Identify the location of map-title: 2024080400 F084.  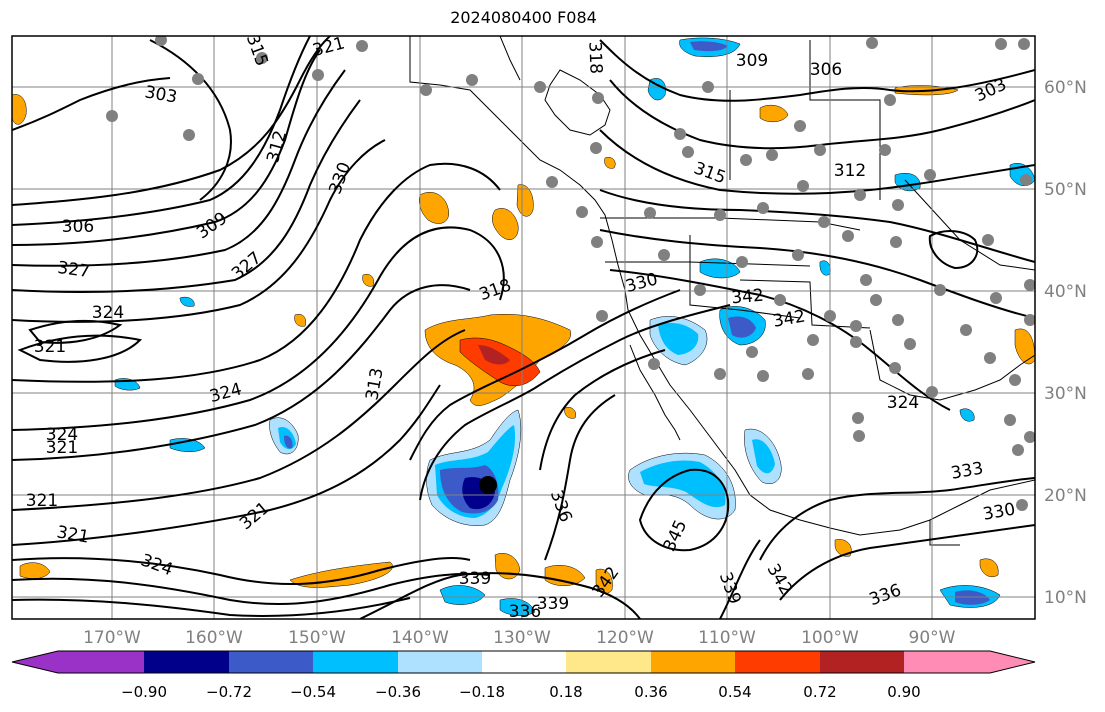
(523, 17).